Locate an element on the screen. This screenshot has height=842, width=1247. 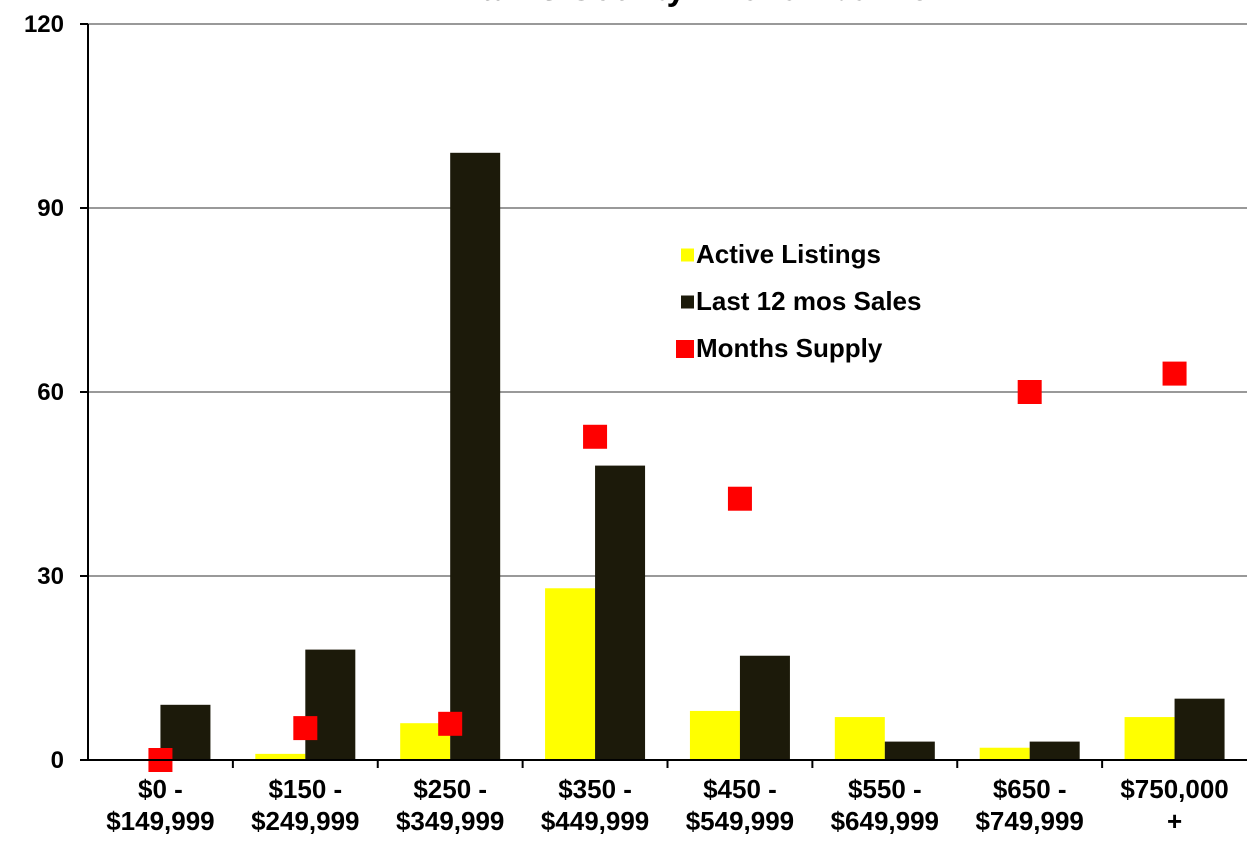
x-tick-label: $549,999 is located at coordinates (740, 821).